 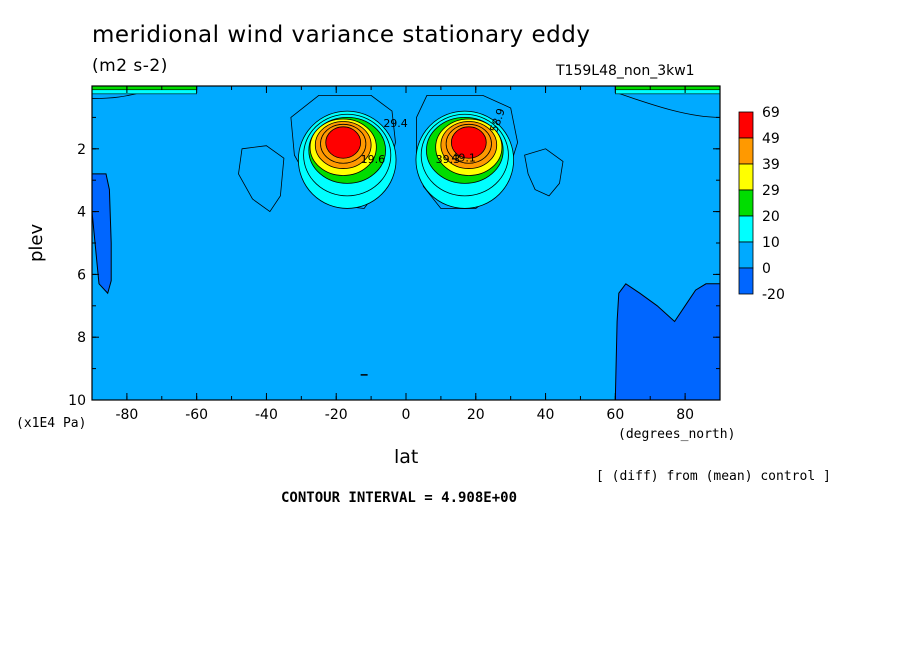 I want to click on y-axis-unit: (x1E4 Pa), so click(x=51, y=423).